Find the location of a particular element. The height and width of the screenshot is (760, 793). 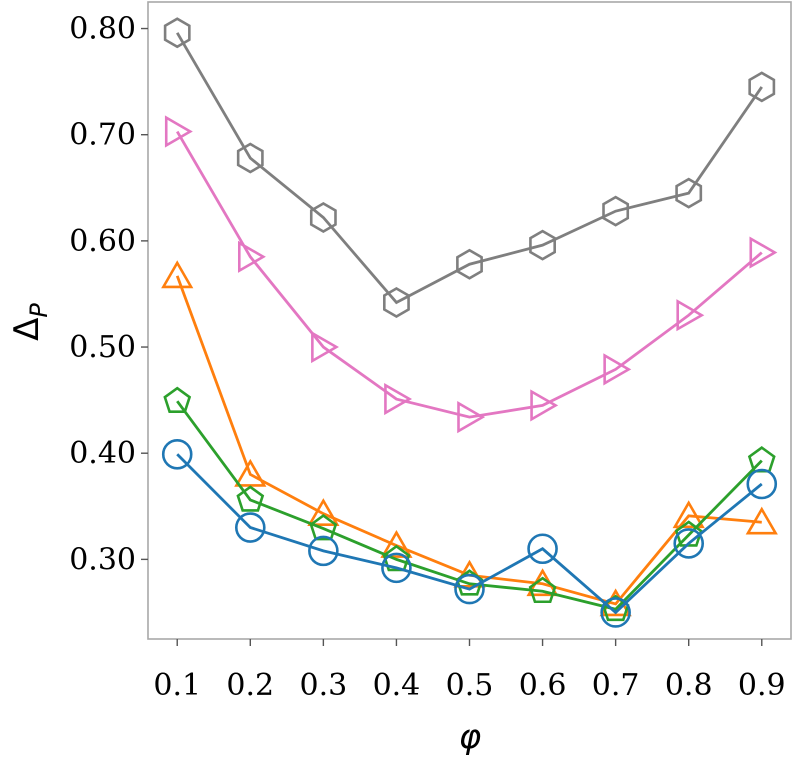

x-tick-label: 0.4 is located at coordinates (397, 685).